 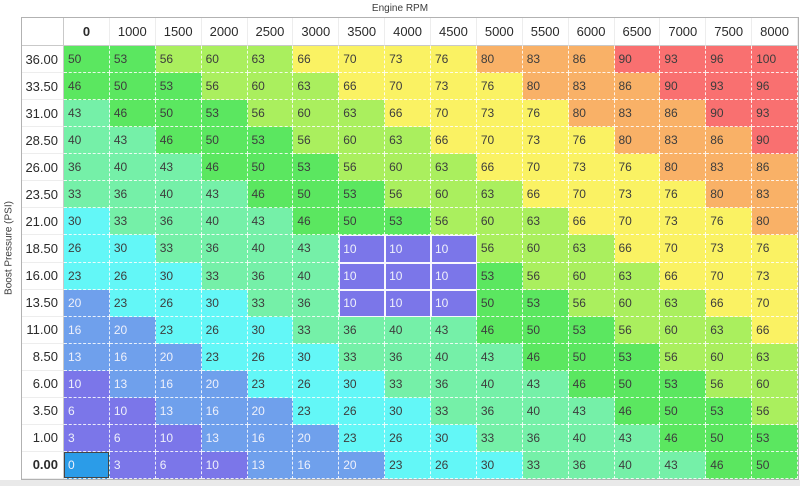 What do you see at coordinates (43, 357) in the screenshot?
I see `row-header: 8.50` at bounding box center [43, 357].